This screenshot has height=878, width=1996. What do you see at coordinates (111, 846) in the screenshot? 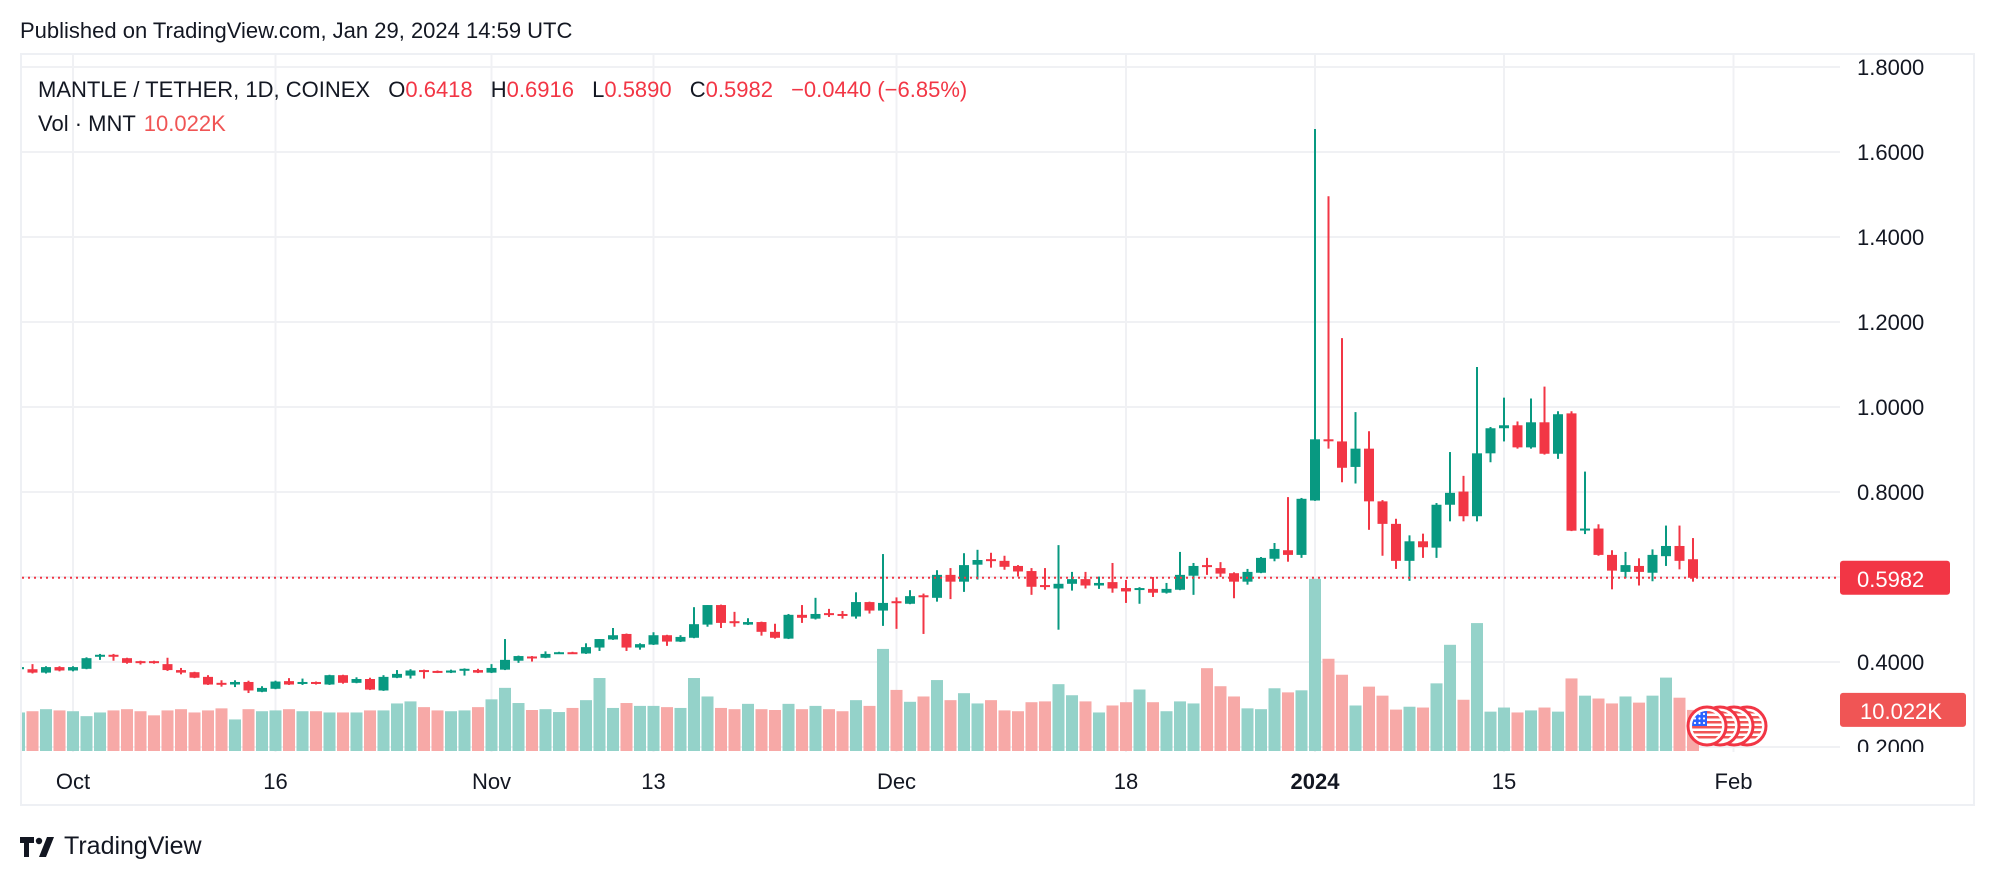
I see `footer-brand: TradingView` at bounding box center [111, 846].